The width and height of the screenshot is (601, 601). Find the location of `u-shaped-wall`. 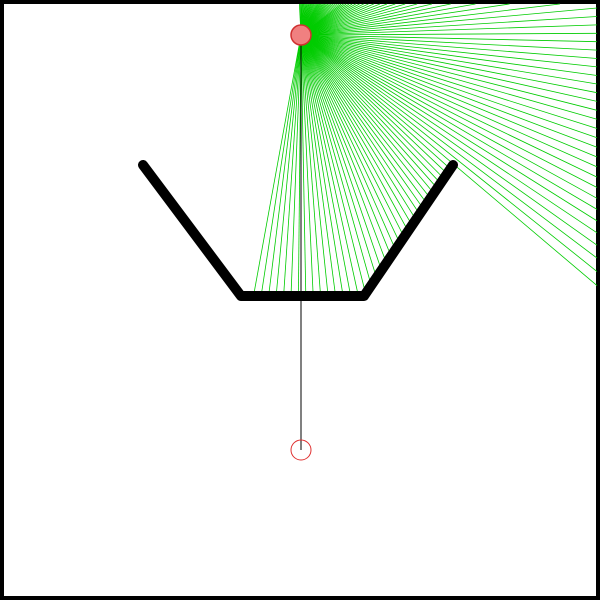

u-shaped-wall is located at coordinates (298, 230).